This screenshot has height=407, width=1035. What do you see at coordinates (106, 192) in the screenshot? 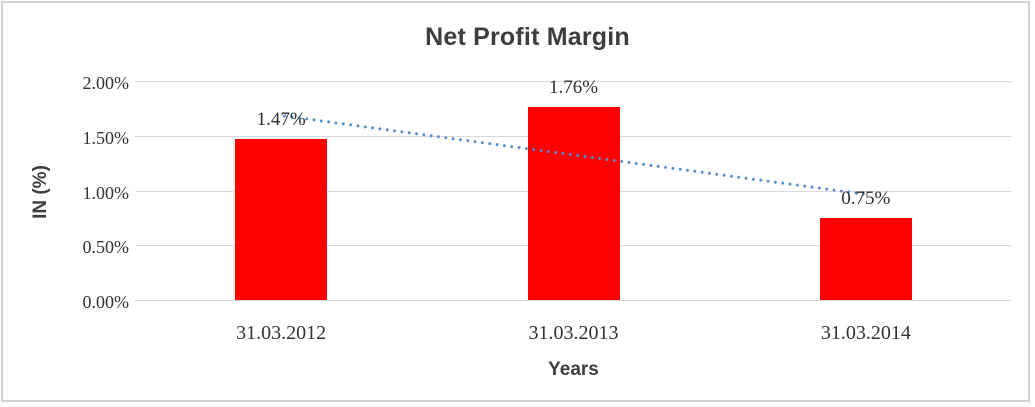
I see `y-tick-label: 1.00%` at bounding box center [106, 192].